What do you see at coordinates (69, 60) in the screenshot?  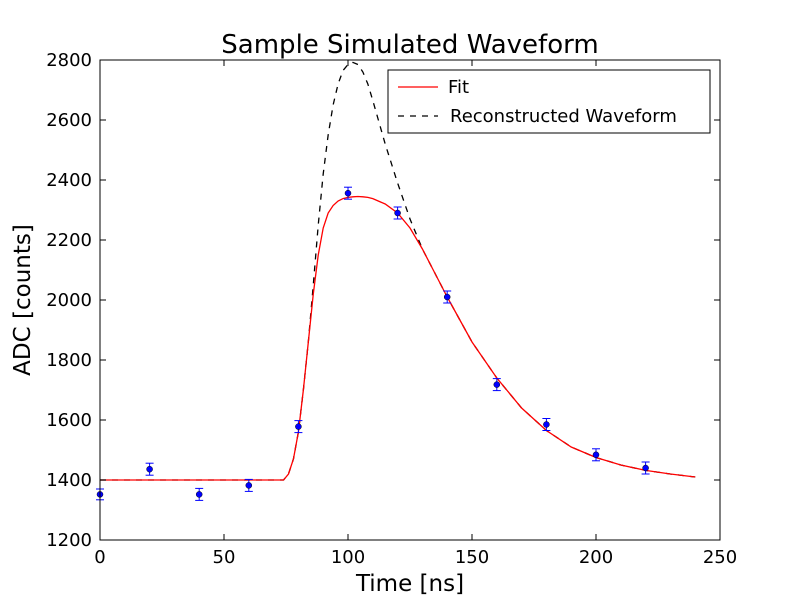 I see `y-tick-label: 2800` at bounding box center [69, 60].